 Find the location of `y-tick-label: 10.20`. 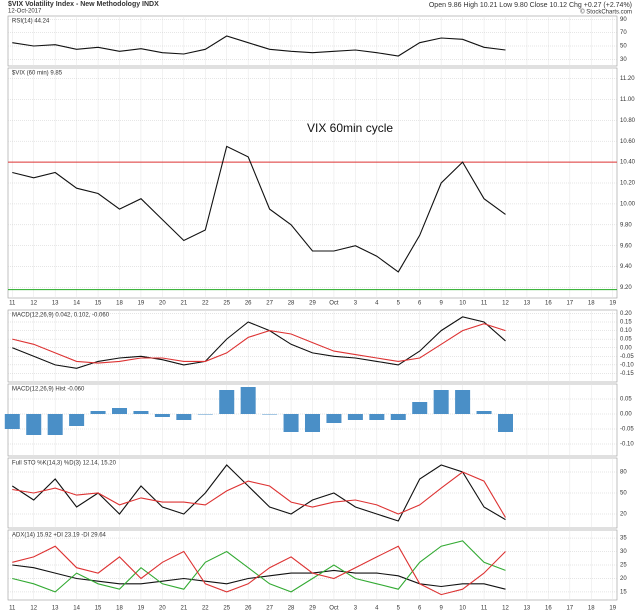

y-tick-label: 10.20 is located at coordinates (628, 184).